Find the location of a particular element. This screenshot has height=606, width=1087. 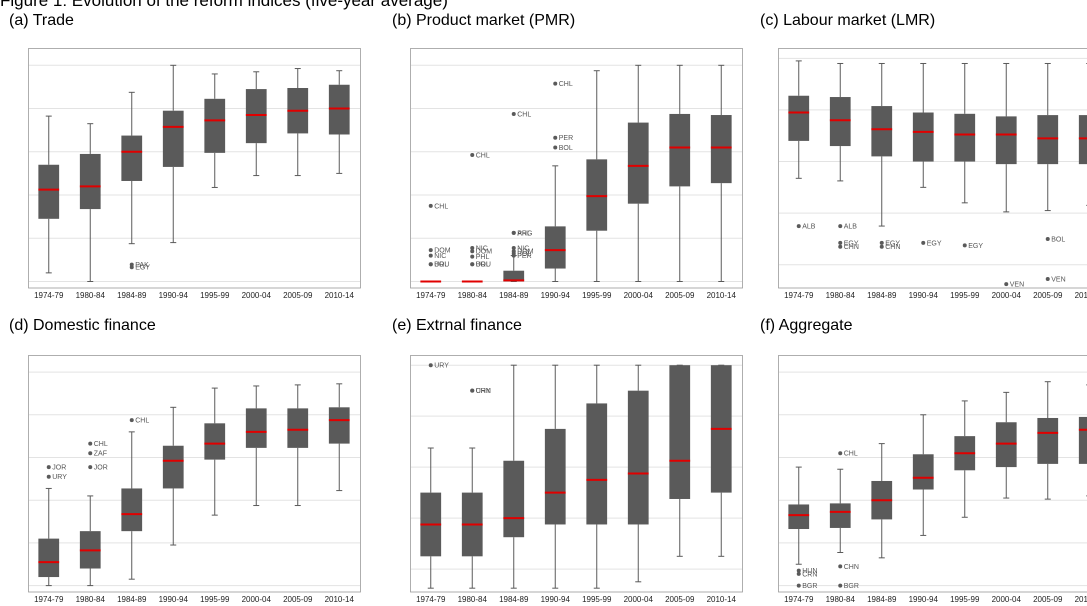

panel-title-labour-market: (c) Labour market (LMR) is located at coordinates (848, 20).